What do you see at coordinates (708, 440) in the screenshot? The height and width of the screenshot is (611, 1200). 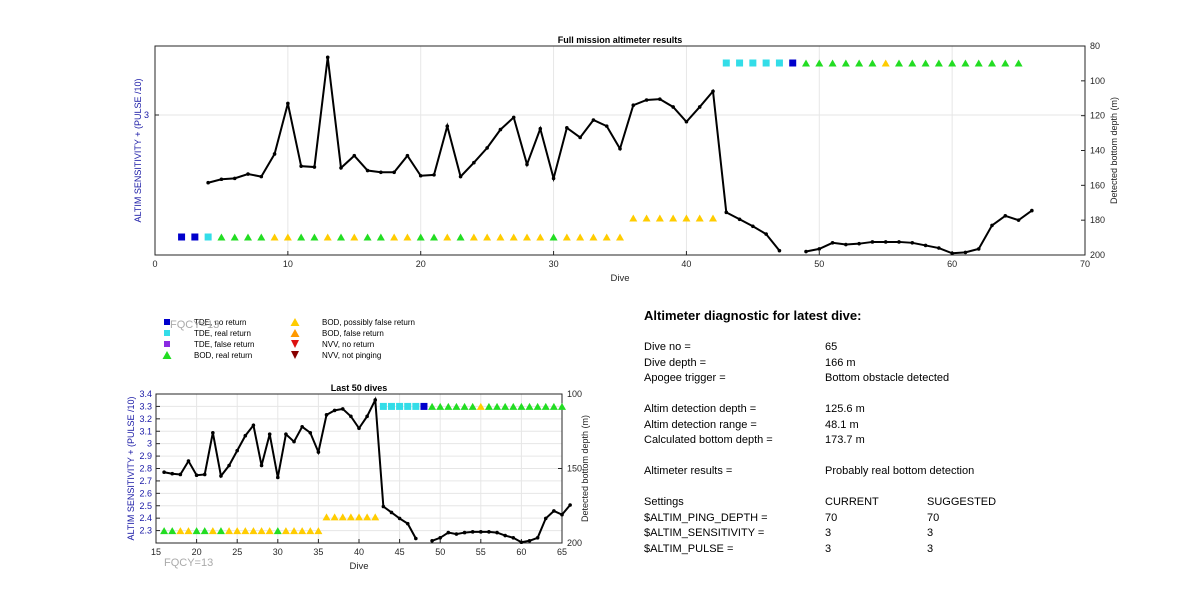 I see `diag-label-bottom-depth: Calculated bottom depth =` at bounding box center [708, 440].